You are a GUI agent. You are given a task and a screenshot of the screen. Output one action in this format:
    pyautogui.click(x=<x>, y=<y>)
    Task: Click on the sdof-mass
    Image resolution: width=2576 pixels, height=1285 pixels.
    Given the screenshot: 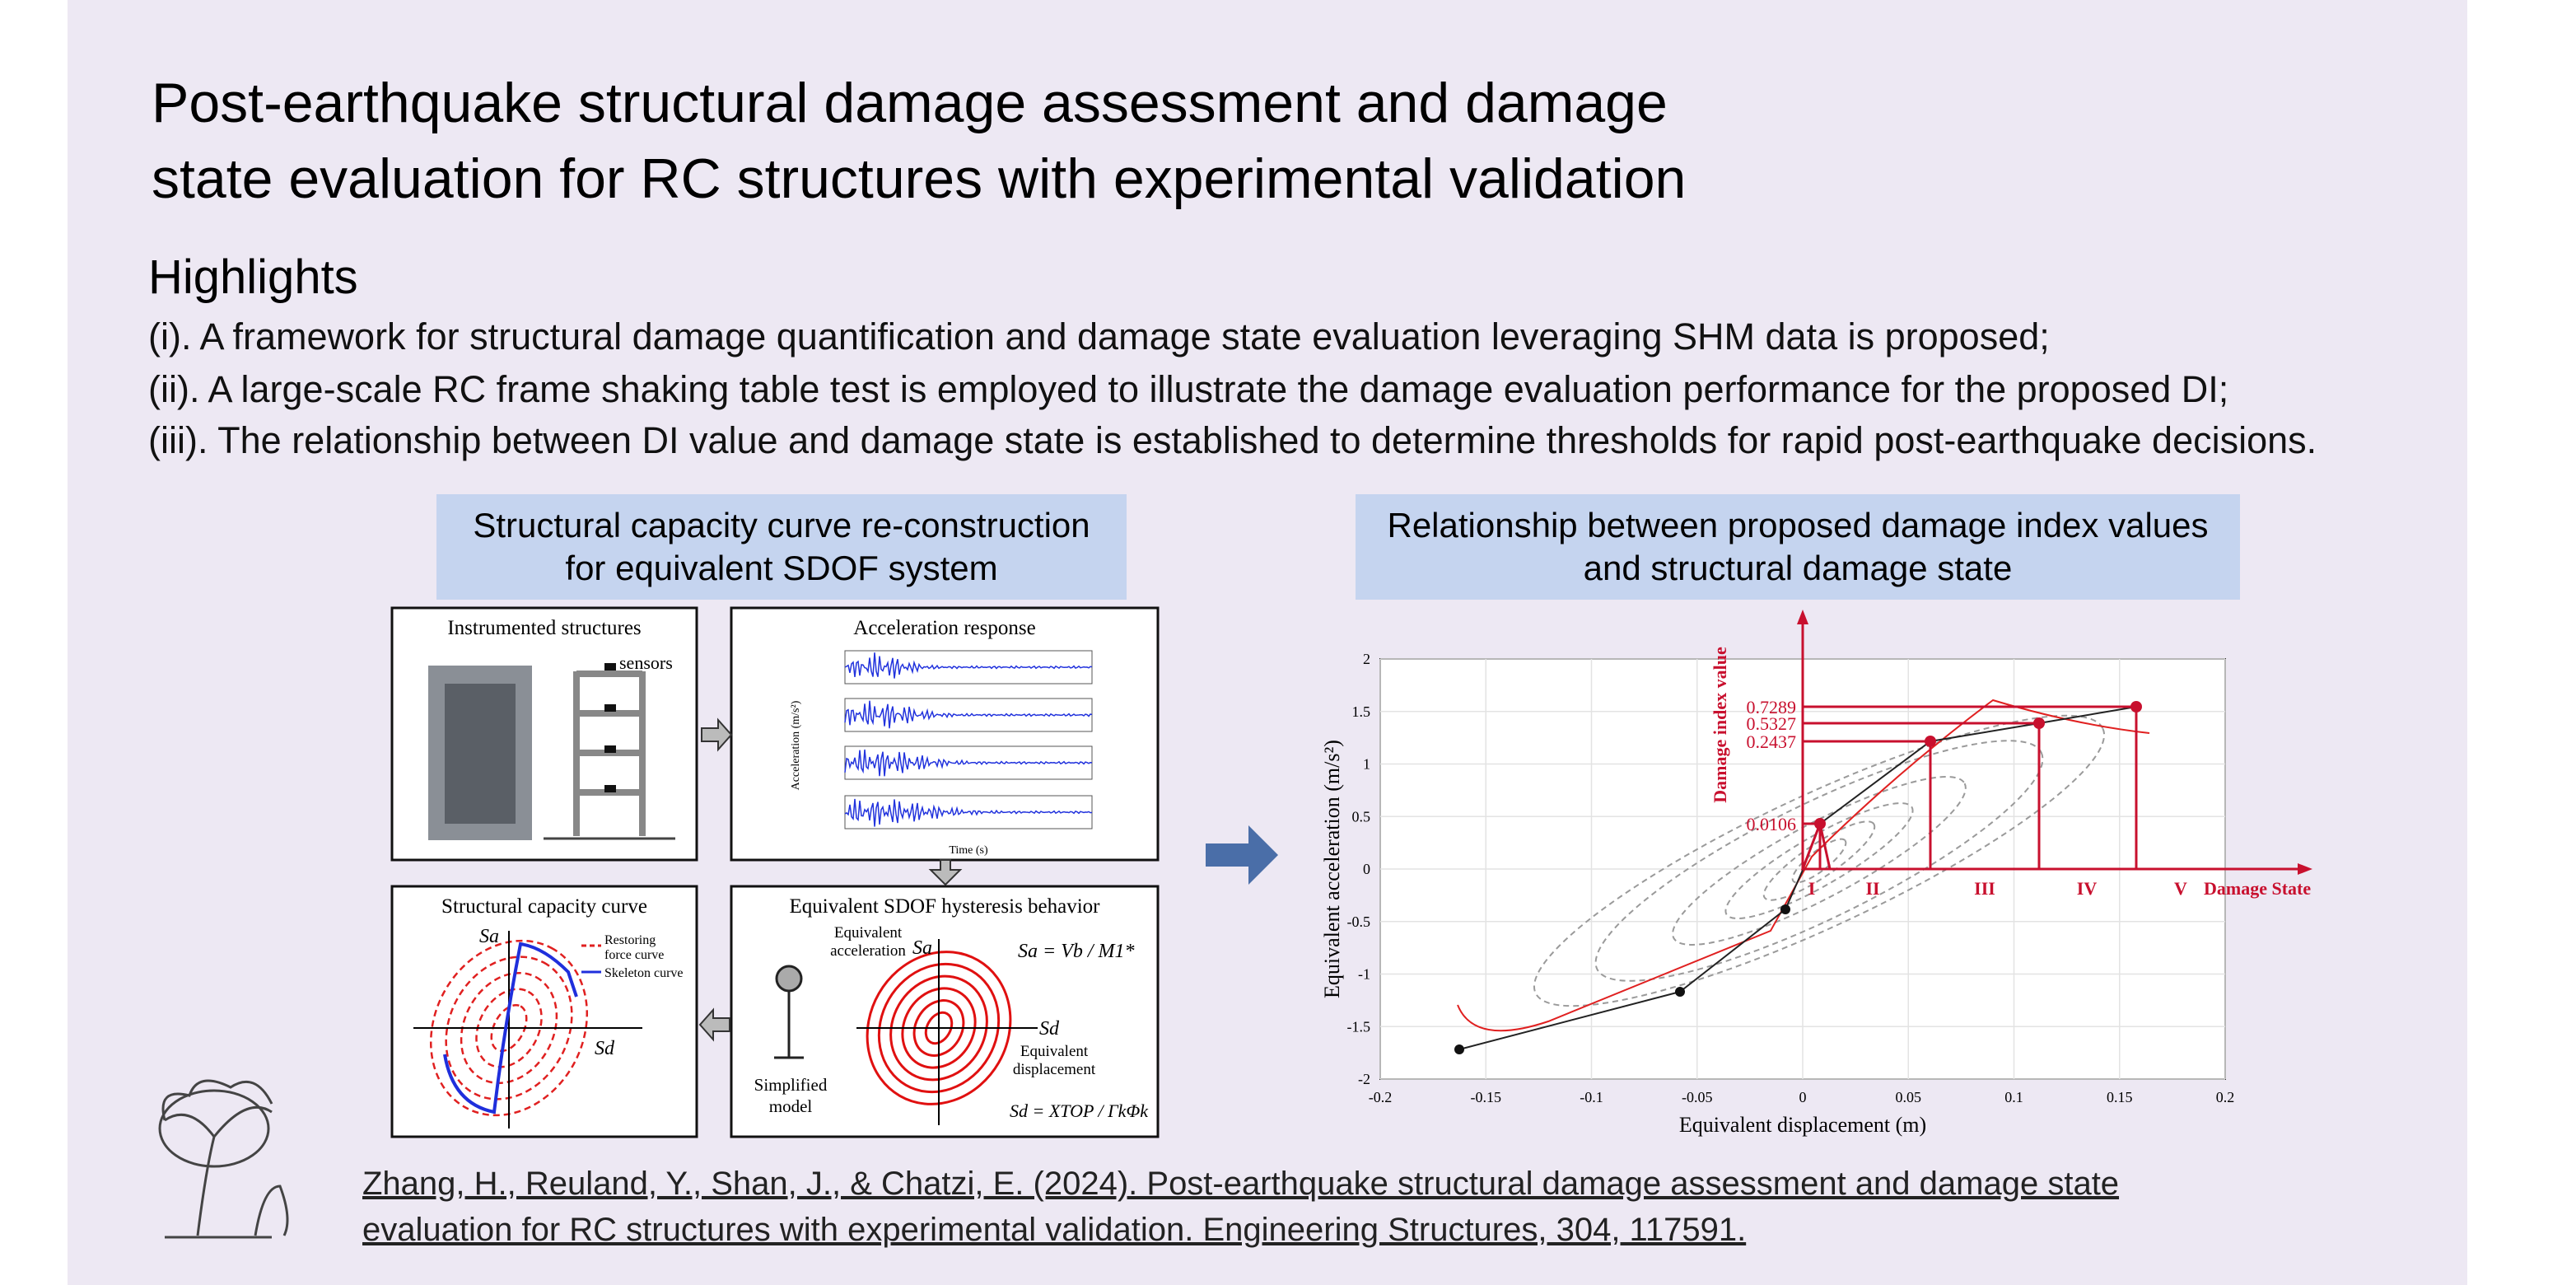 What is the action you would take?
    pyautogui.click(x=789, y=979)
    